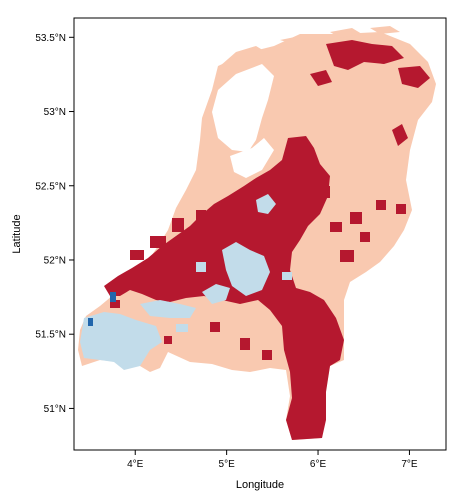 The height and width of the screenshot is (500, 460). What do you see at coordinates (409, 464) in the screenshot?
I see `x-tick-label: 7°E` at bounding box center [409, 464].